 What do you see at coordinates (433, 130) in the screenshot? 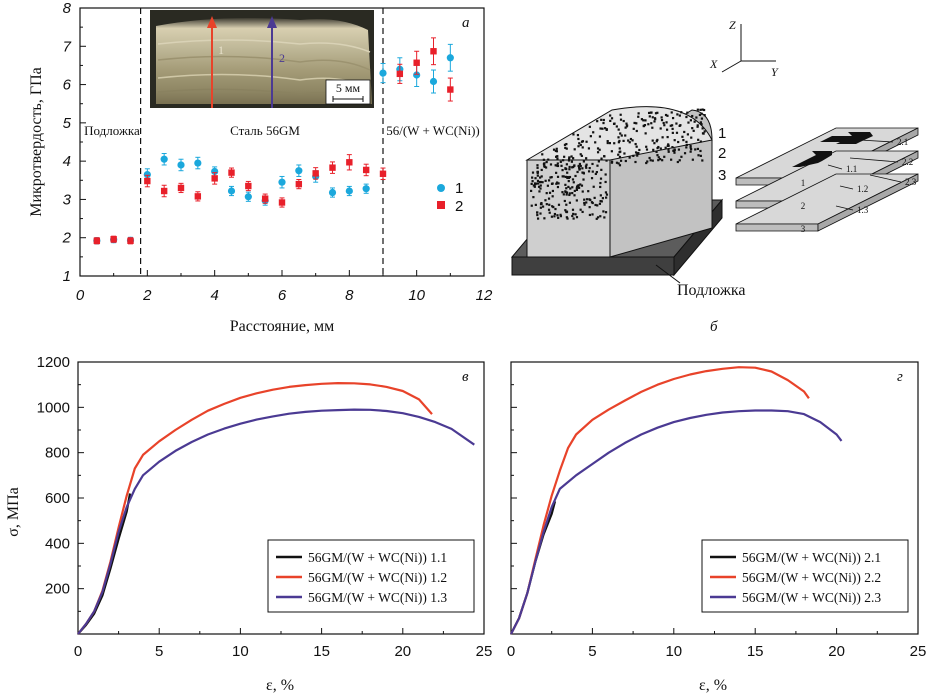
I see `region-label-composite: 56/(W + WC(Ni))` at bounding box center [433, 130].